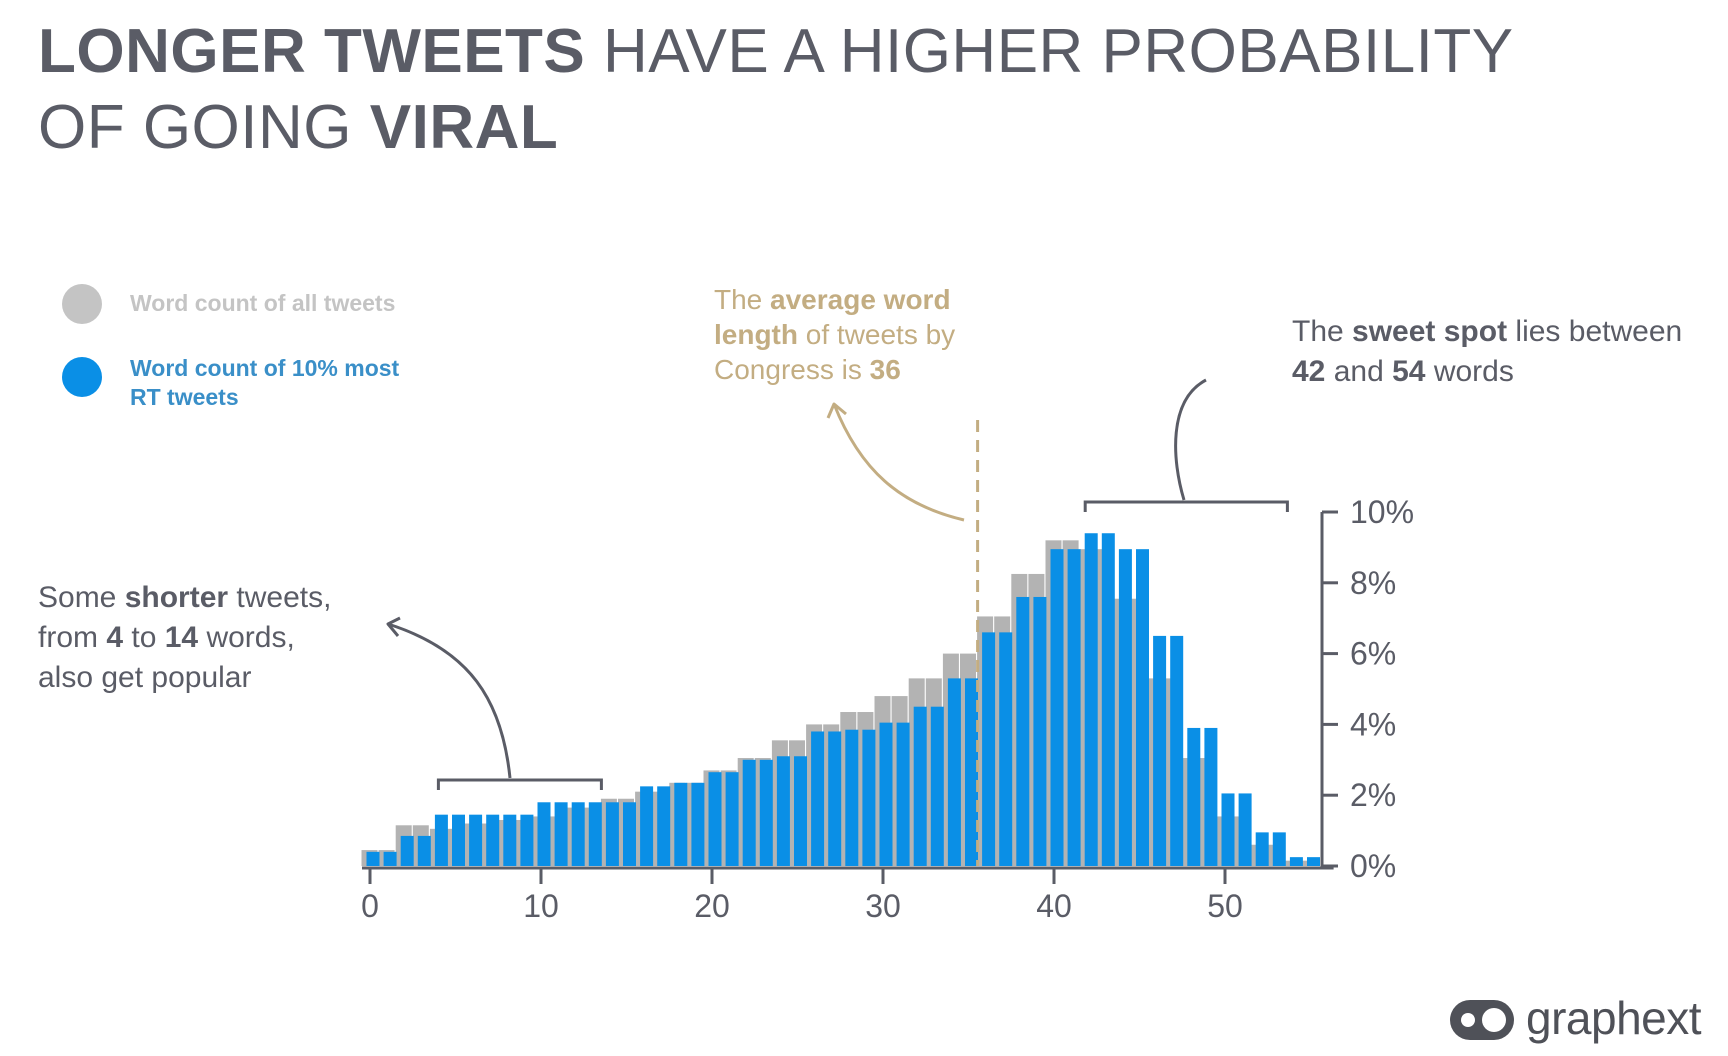  What do you see at coordinates (184, 397) in the screenshot?
I see `legend-label-rt-line2: RT tweets` at bounding box center [184, 397].